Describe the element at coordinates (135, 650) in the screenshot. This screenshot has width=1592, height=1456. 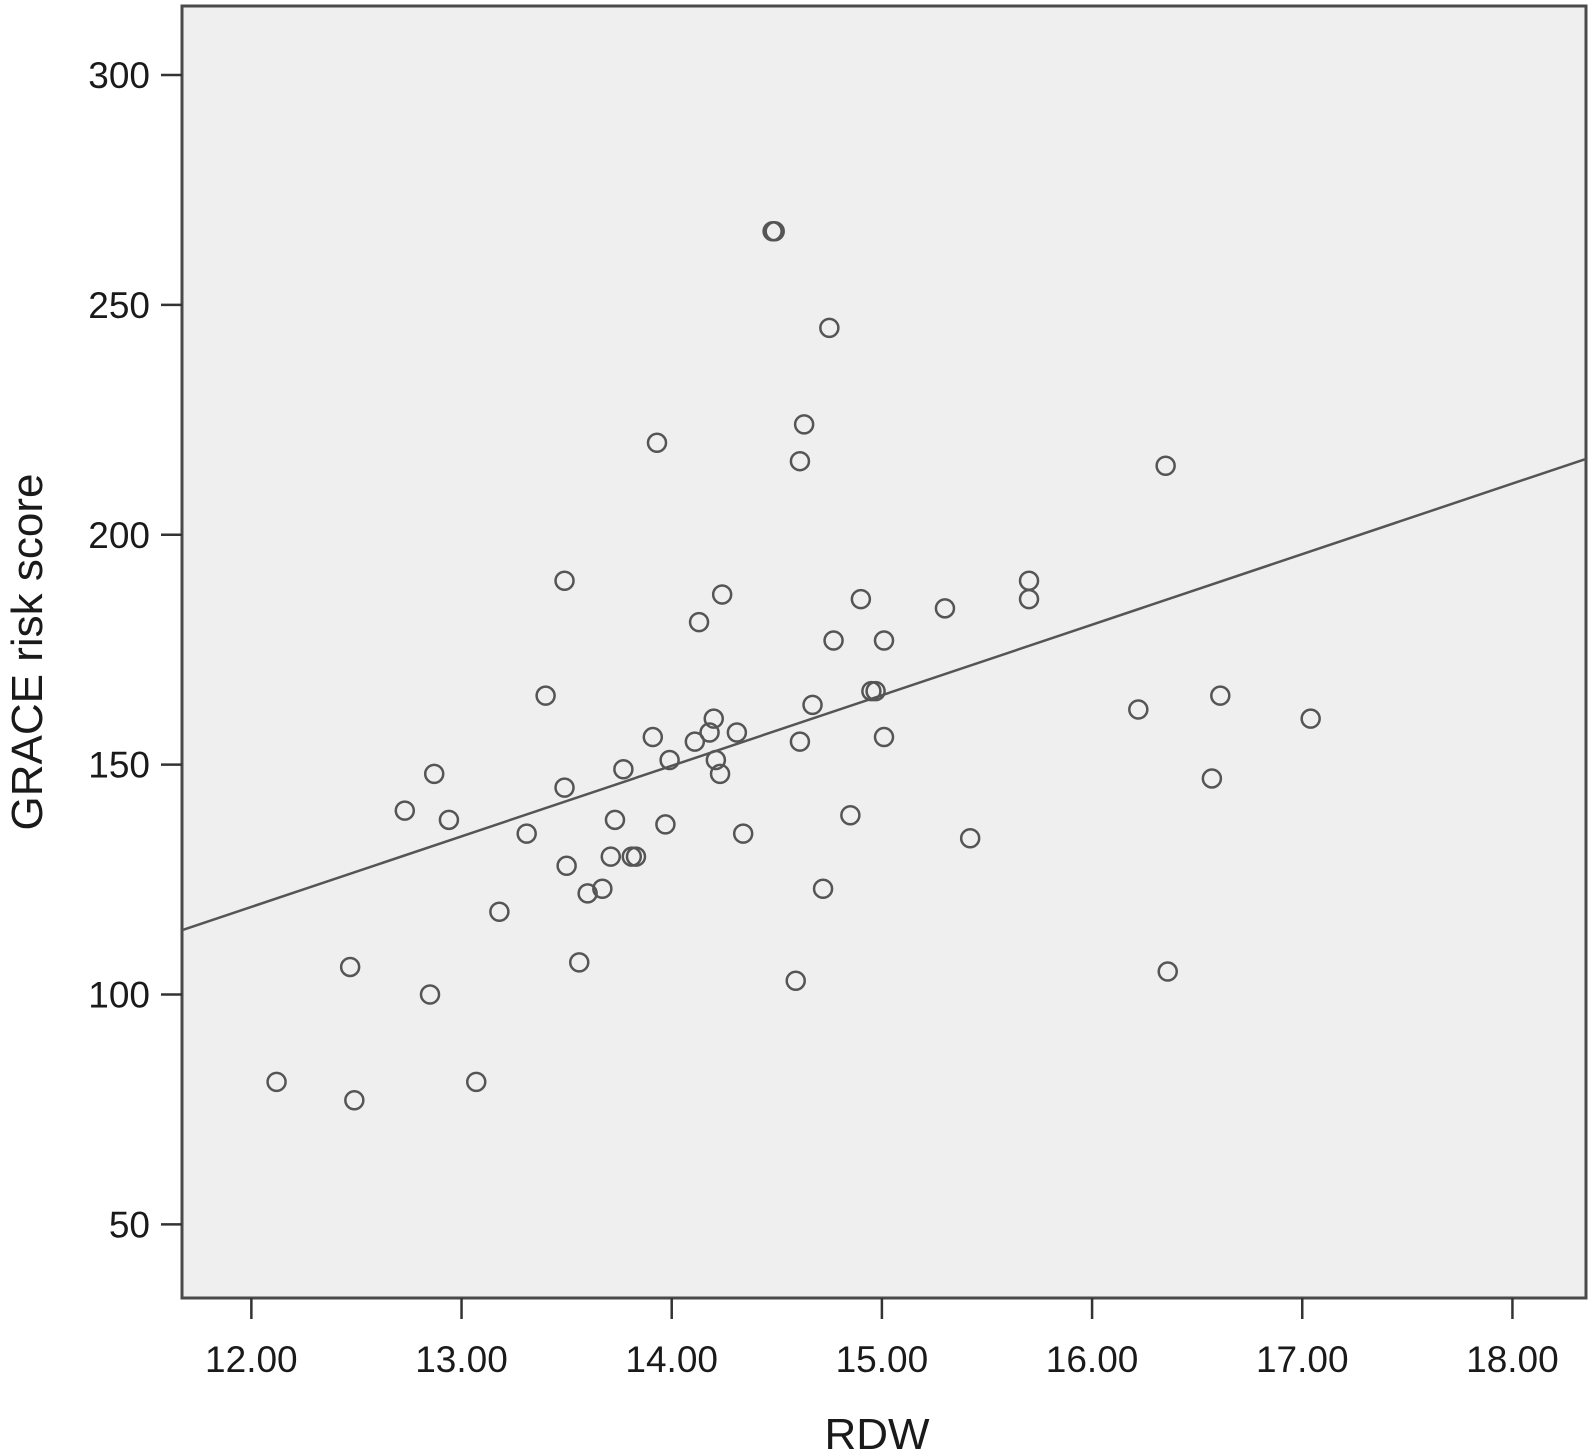
I see `y-axis: 50 100 150 200 250 300` at that location.